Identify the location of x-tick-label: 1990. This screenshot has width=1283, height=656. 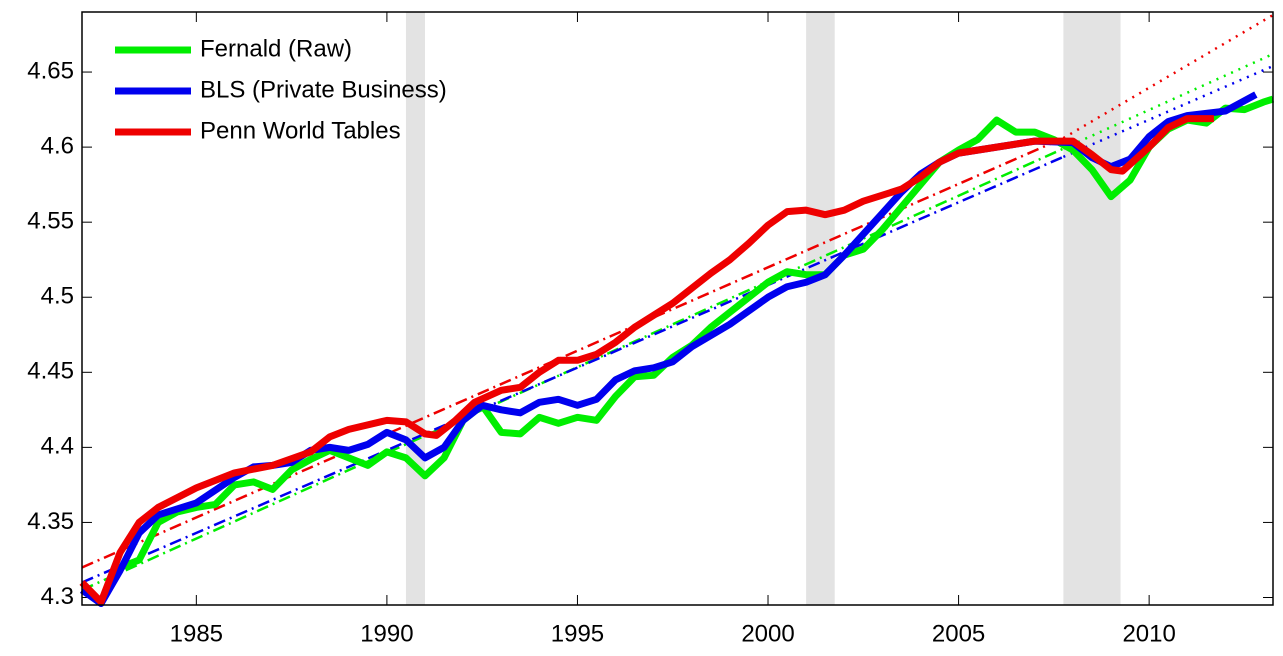
(386, 633).